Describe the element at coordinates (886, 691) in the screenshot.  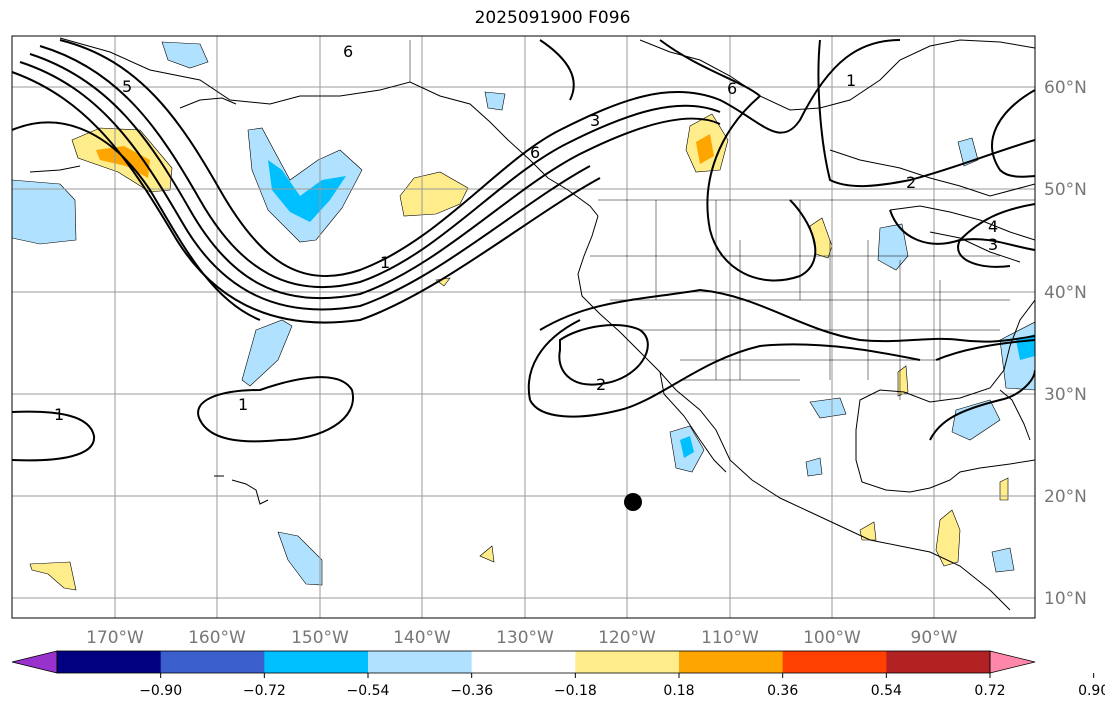
I see `colorbar-tick-label: 0.54` at that location.